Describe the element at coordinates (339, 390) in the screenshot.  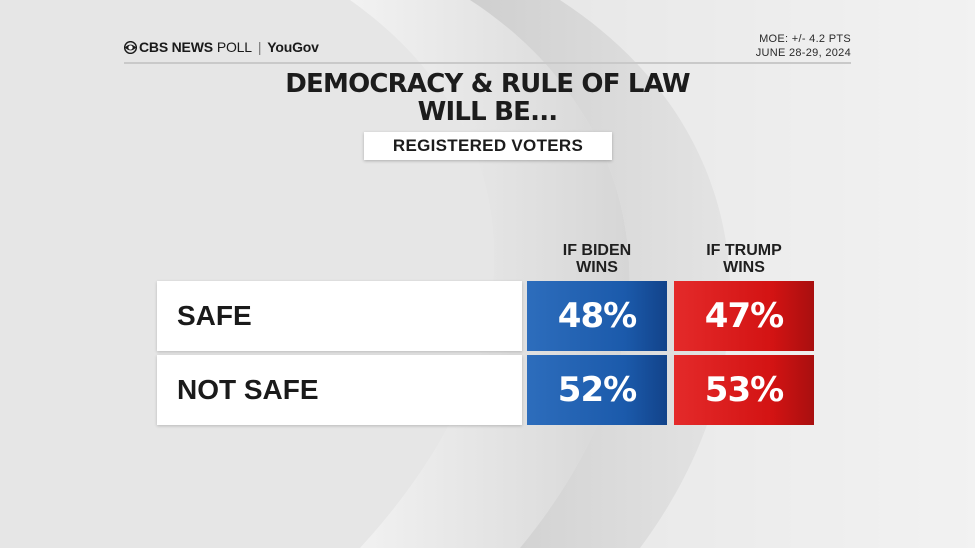
I see `row-label-not-safe: NOT SAFE` at that location.